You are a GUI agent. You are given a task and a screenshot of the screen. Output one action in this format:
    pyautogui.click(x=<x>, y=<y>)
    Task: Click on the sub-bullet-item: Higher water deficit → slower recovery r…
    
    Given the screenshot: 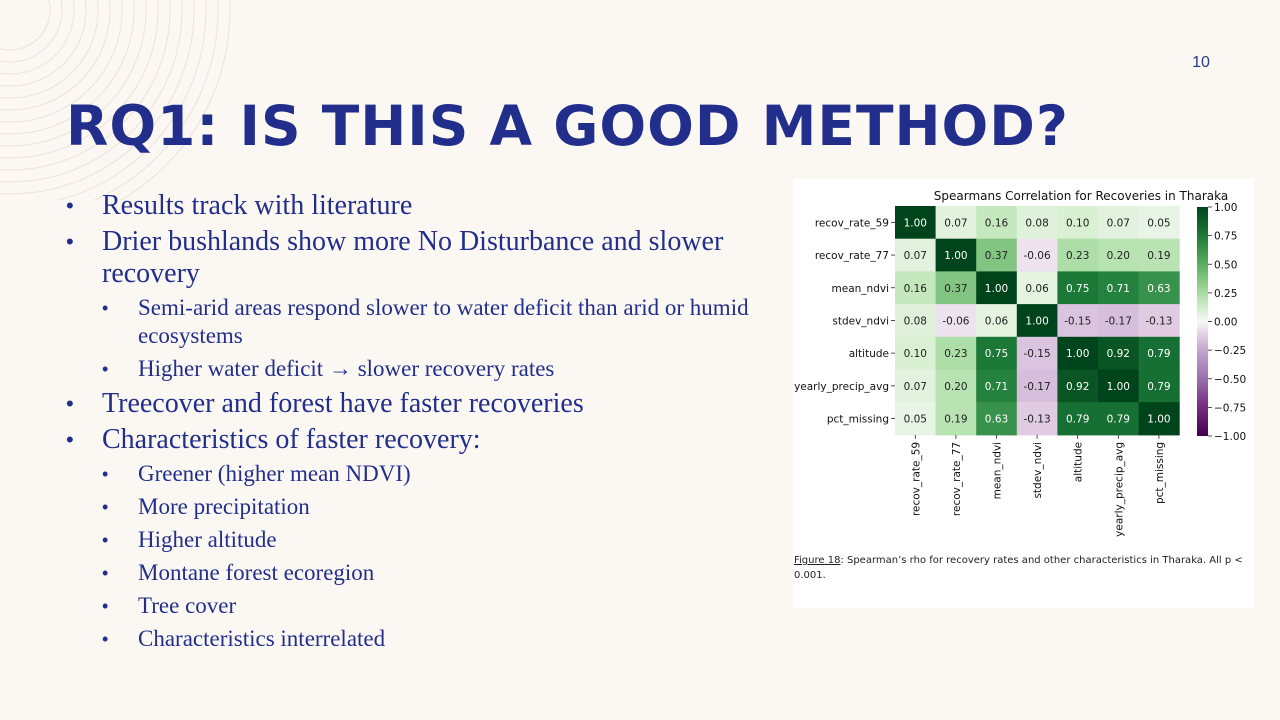 What is the action you would take?
    pyautogui.click(x=421, y=369)
    